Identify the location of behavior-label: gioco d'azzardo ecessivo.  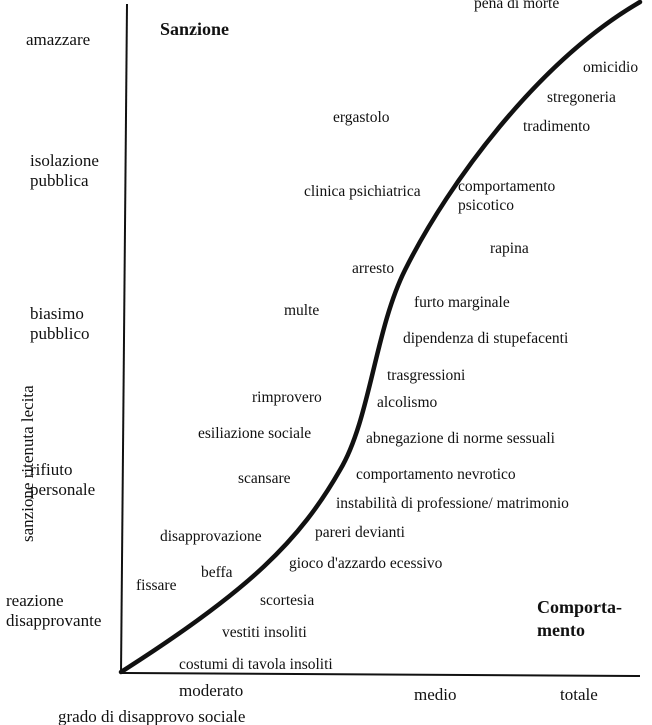
(366, 563).